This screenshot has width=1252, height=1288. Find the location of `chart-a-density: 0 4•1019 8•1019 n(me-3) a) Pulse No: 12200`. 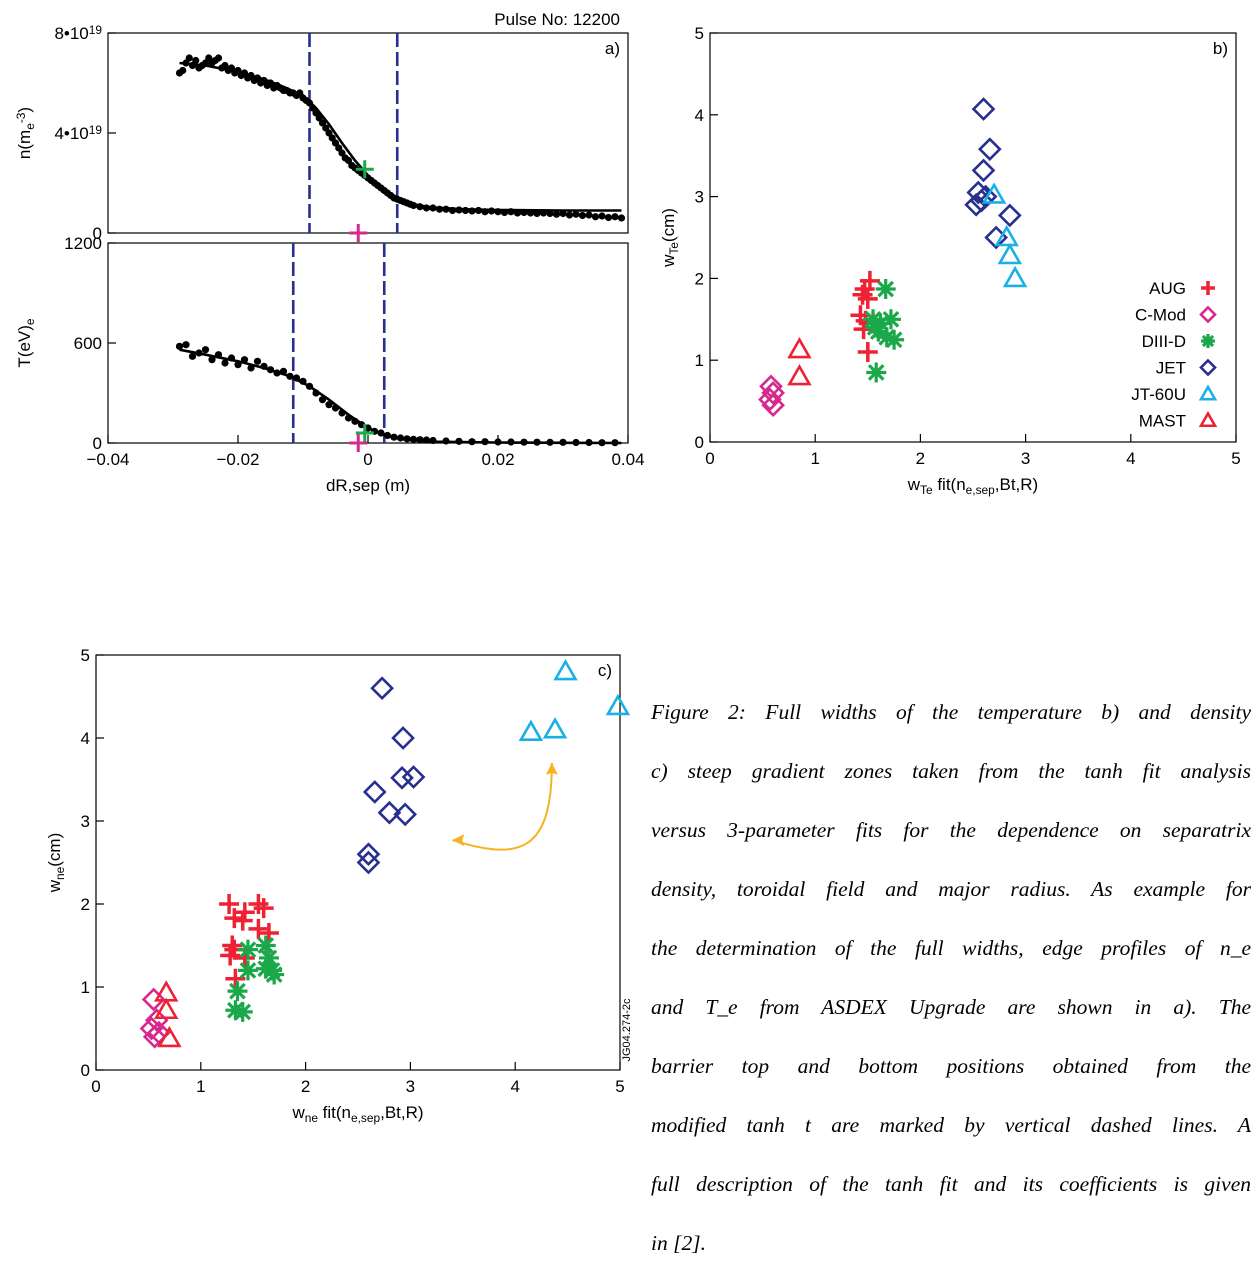

chart-a-density: 0 4•1019 8•1019 n(me-3) a) Pulse No: 12200 is located at coordinates (321, 126).